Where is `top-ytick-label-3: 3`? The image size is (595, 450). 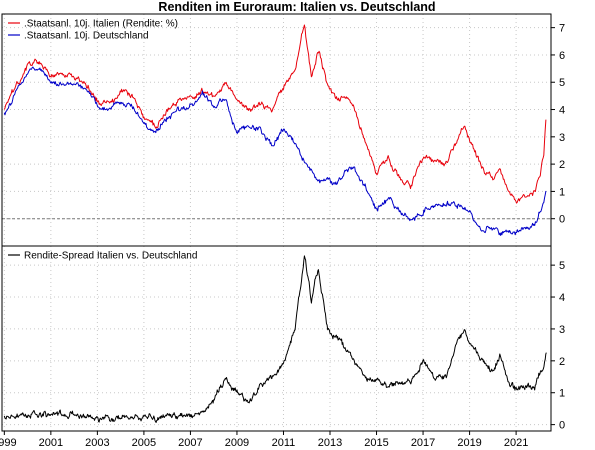
top-ytick-label-3: 3 is located at coordinates (562, 138).